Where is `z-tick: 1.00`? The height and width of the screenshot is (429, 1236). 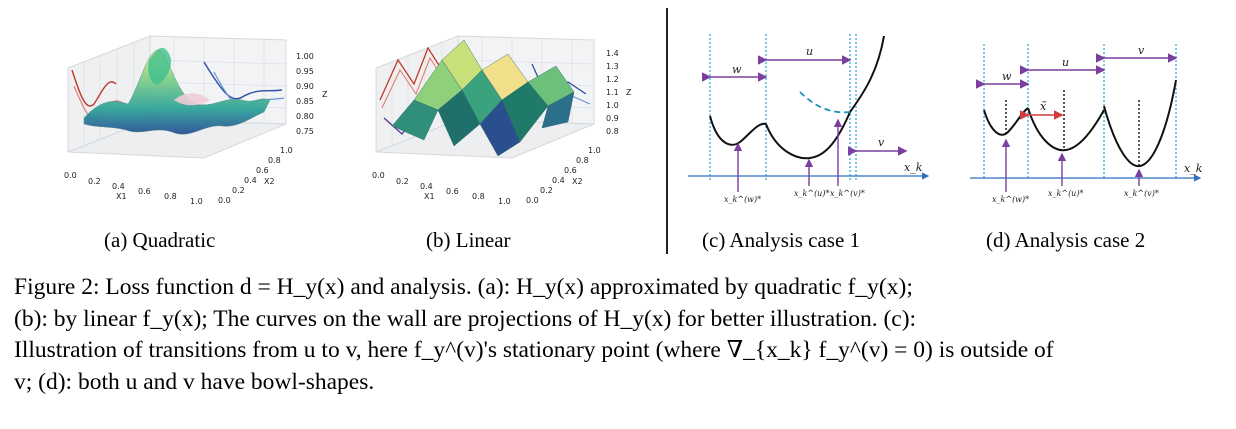 z-tick: 1.00 is located at coordinates (305, 56).